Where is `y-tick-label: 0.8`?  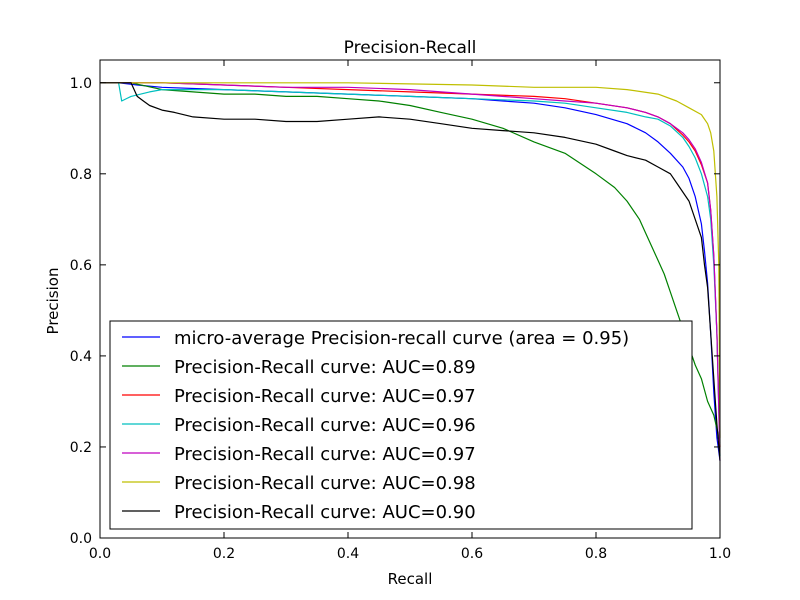
y-tick-label: 0.8 is located at coordinates (81, 175).